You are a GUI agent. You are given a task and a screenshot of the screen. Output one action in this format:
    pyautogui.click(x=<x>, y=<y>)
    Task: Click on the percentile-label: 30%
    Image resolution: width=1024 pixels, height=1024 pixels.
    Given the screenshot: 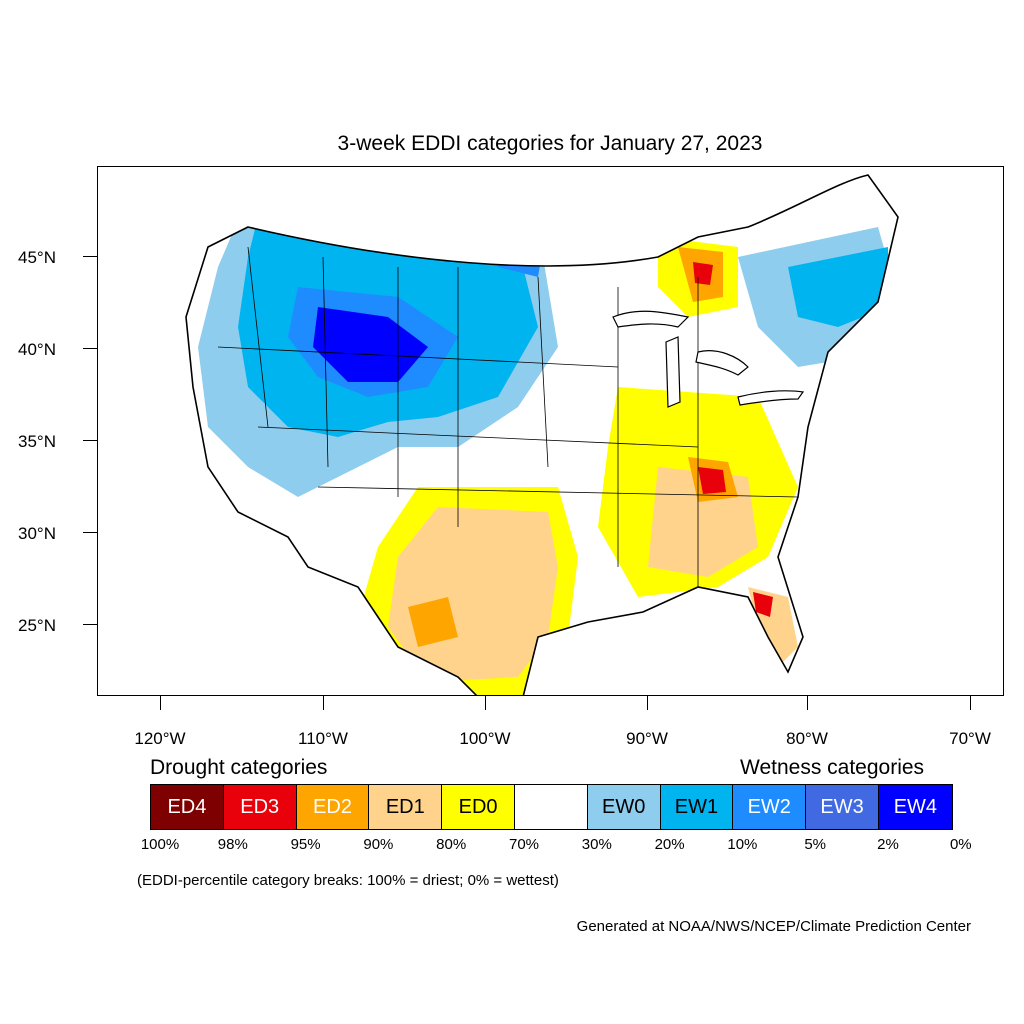 What is the action you would take?
    pyautogui.click(x=596, y=844)
    